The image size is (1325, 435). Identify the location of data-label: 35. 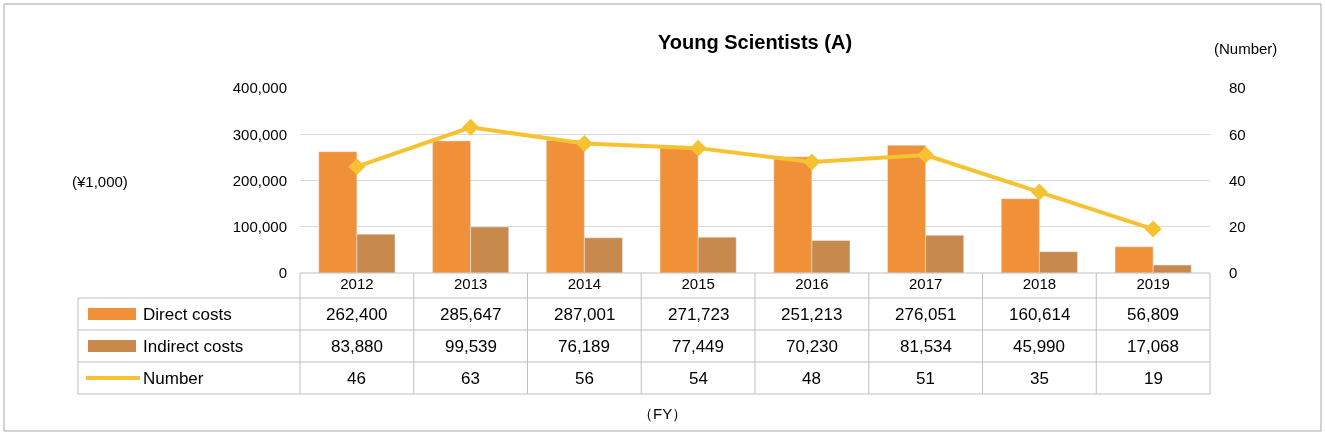
(1039, 378).